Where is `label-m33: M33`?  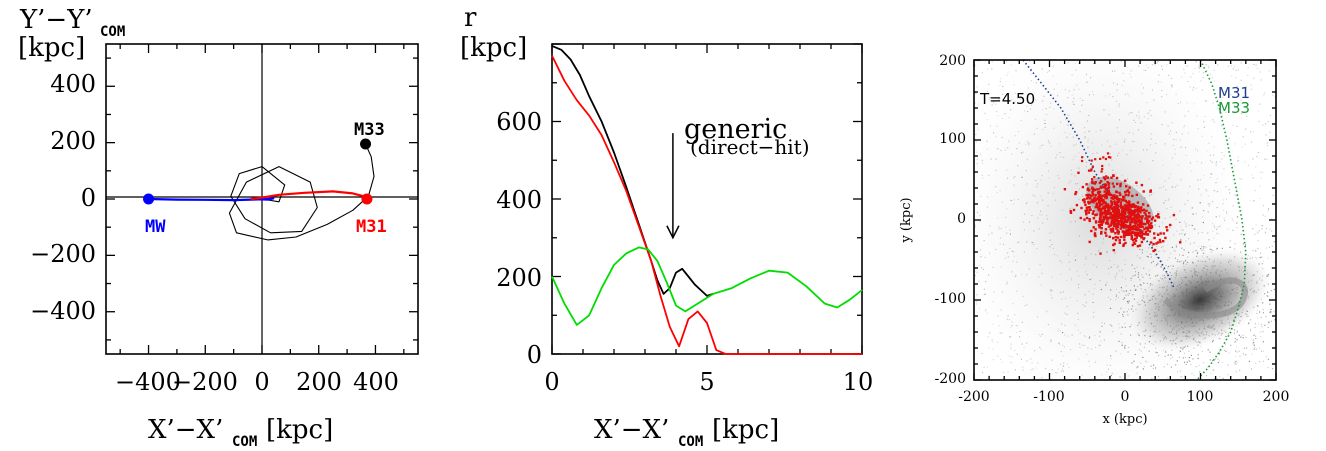 label-m33: M33 is located at coordinates (369, 130).